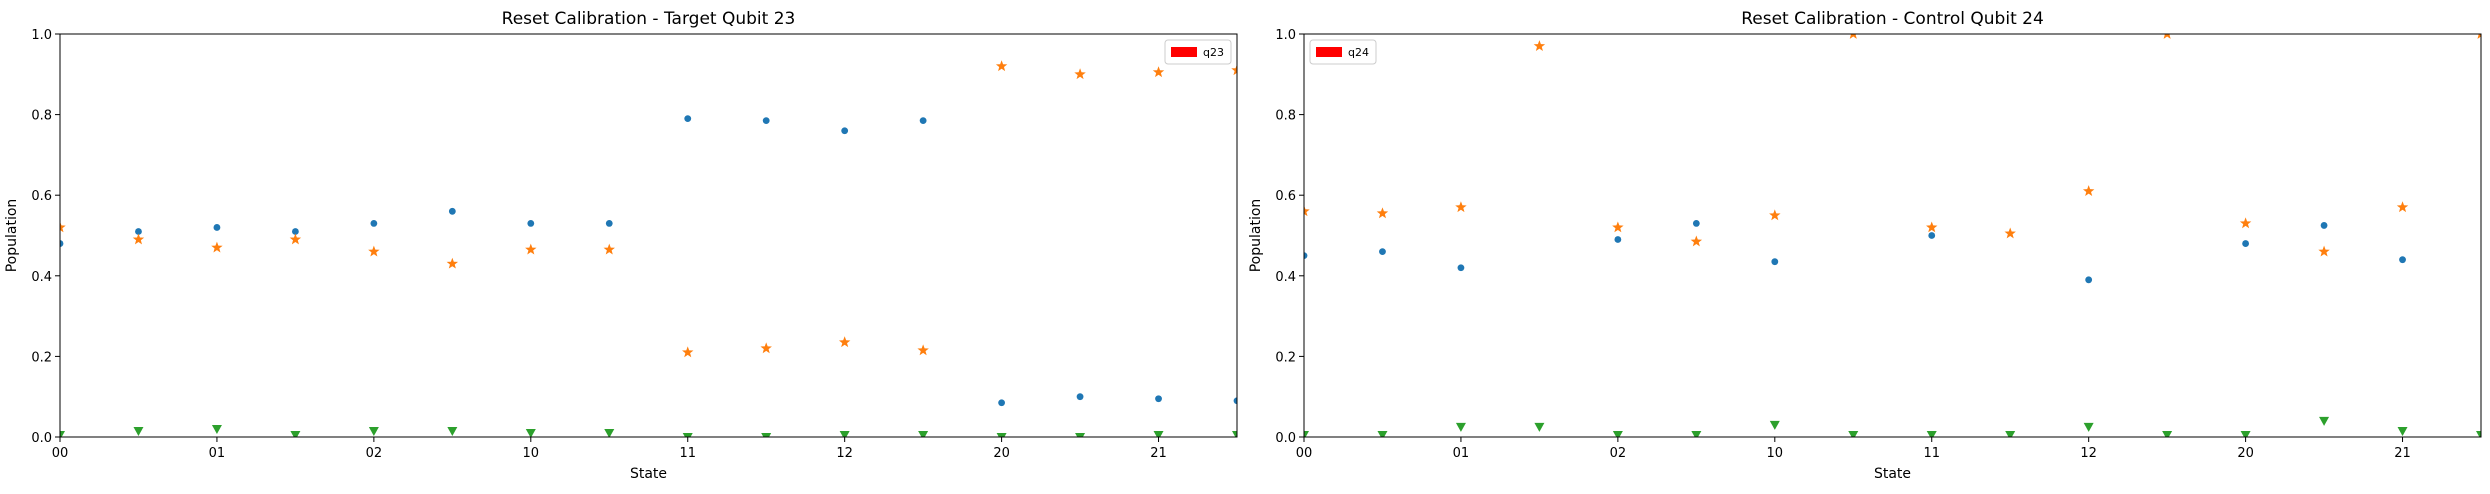 The width and height of the screenshot is (2490, 494). Describe the element at coordinates (41, 438) in the screenshot. I see `y-tick-label: 0.0` at that location.